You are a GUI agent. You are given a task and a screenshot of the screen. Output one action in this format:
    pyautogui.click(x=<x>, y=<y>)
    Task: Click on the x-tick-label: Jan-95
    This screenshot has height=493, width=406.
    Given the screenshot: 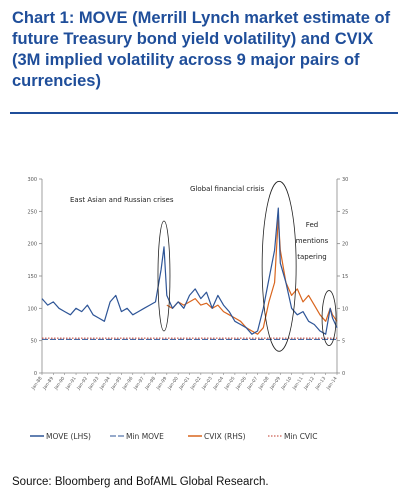 What is the action you would take?
    pyautogui.click(x=116, y=384)
    